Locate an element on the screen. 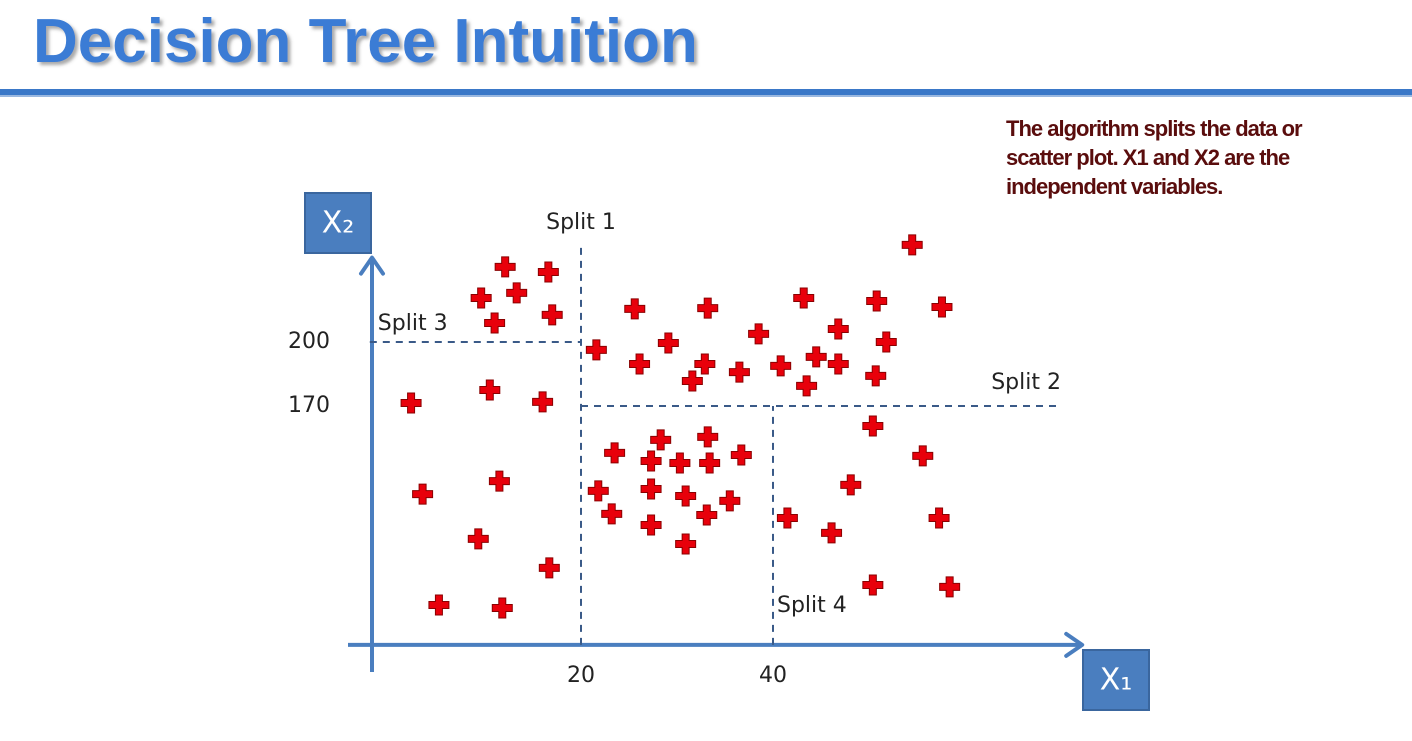 Image resolution: width=1412 pixels, height=741 pixels. split-label: Split 2 is located at coordinates (1026, 382).